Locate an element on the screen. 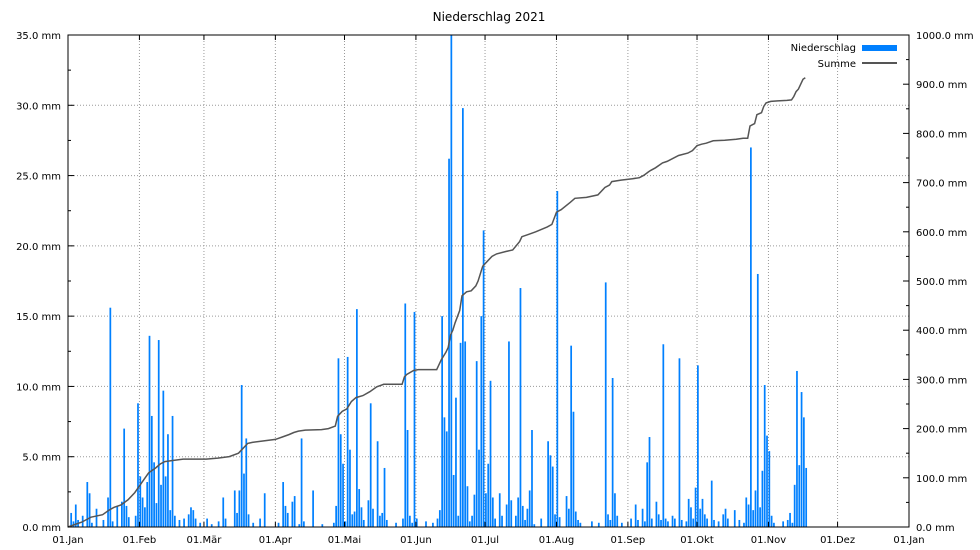 The image size is (980, 550). x-tick-label: 01.Okt is located at coordinates (697, 540).